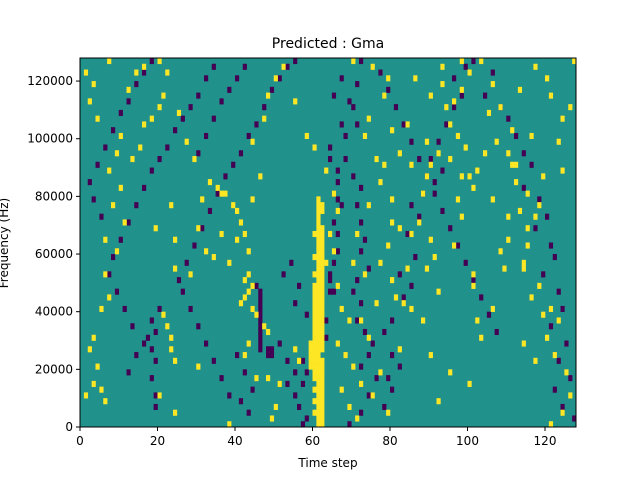 The image size is (640, 480). I want to click on x-axis-label: Time step, so click(327, 463).